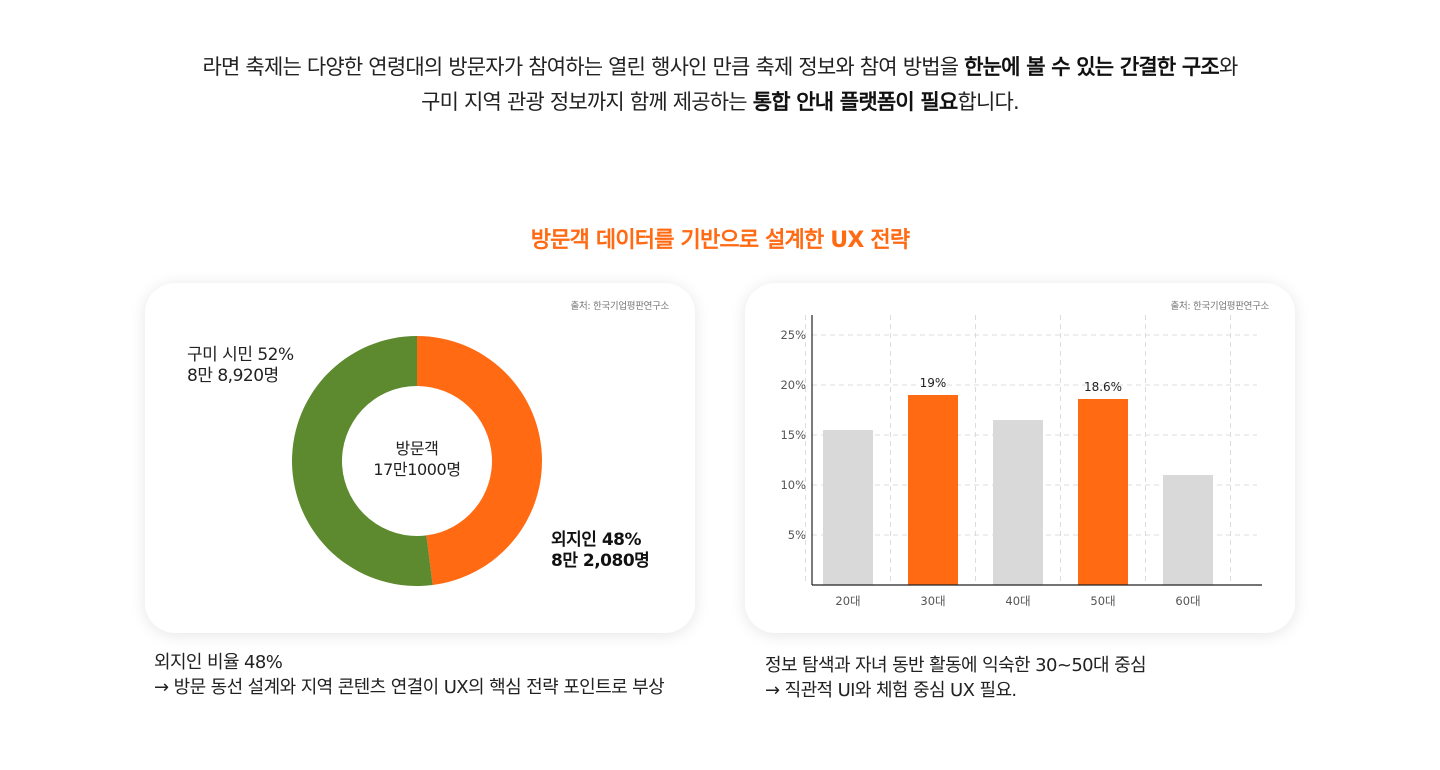 This screenshot has width=1440, height=770. I want to click on bar-60대, so click(1188, 530).